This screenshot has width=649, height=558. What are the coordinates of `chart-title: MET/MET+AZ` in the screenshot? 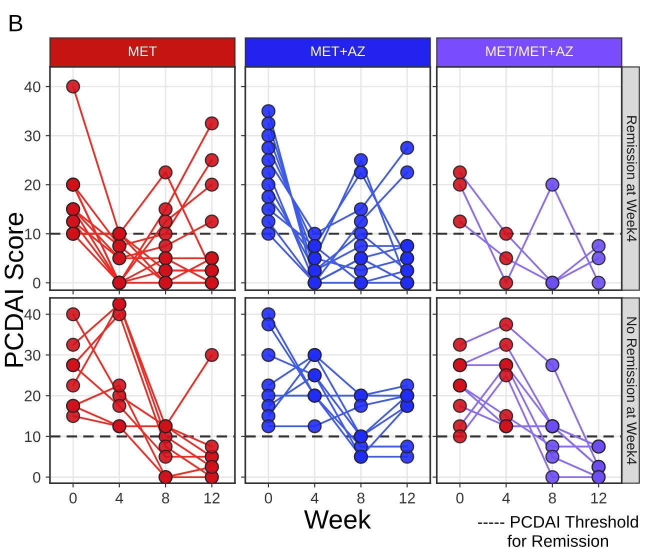 It's located at (529, 51).